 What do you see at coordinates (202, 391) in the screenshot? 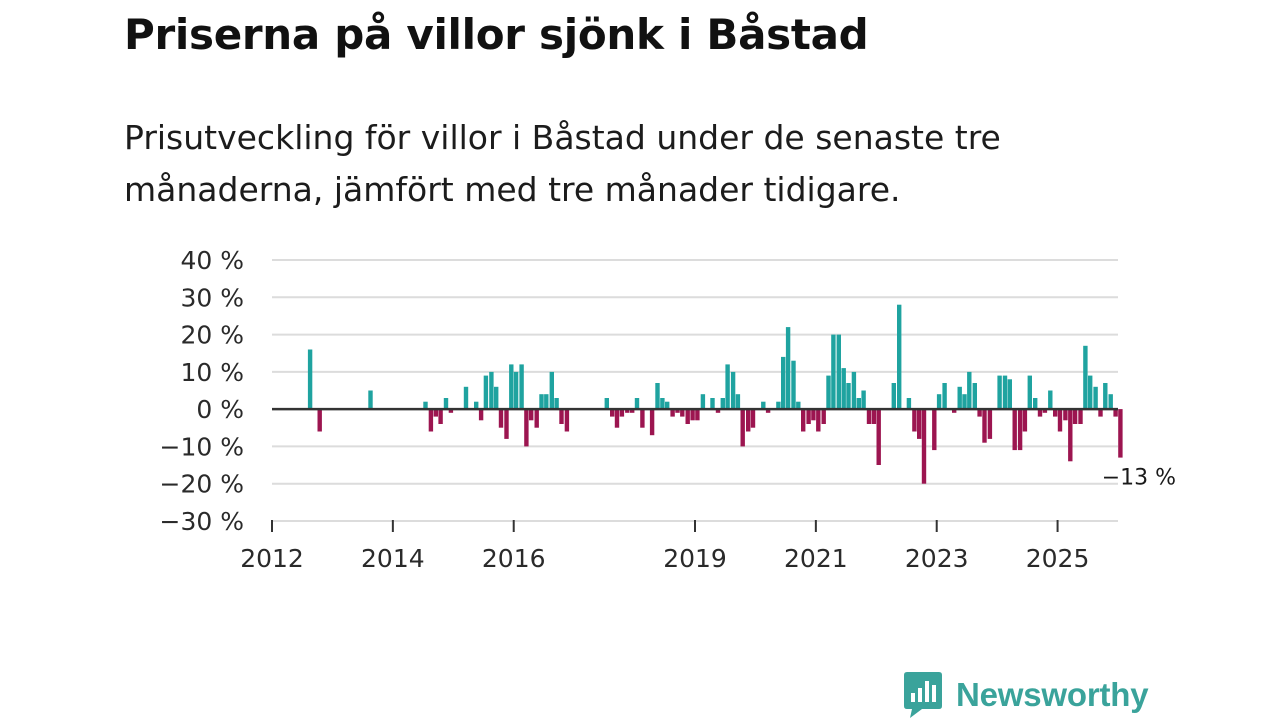
I see `y-axis-labels: 40 % 30 % 20 % 10 % 0 % −10 % −20 % −30 %` at bounding box center [202, 391].